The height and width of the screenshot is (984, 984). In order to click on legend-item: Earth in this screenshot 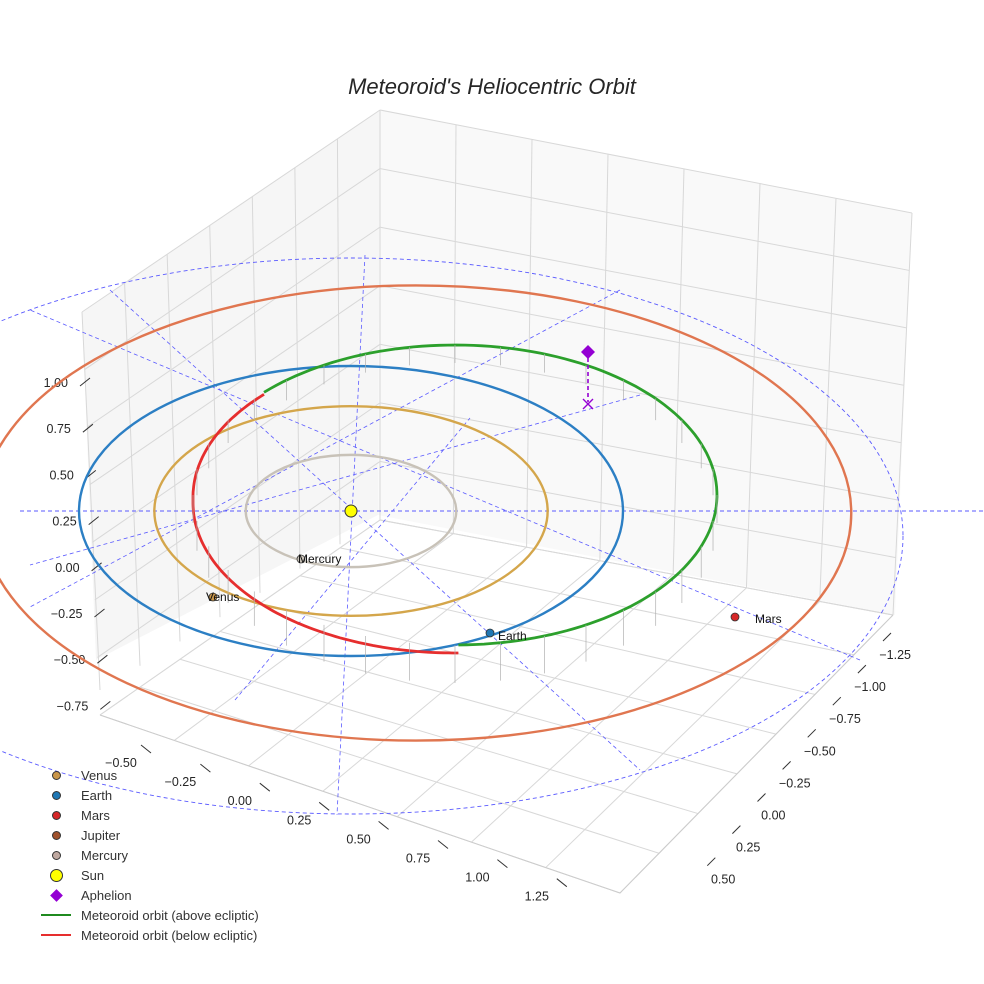, I will do `click(149, 795)`.